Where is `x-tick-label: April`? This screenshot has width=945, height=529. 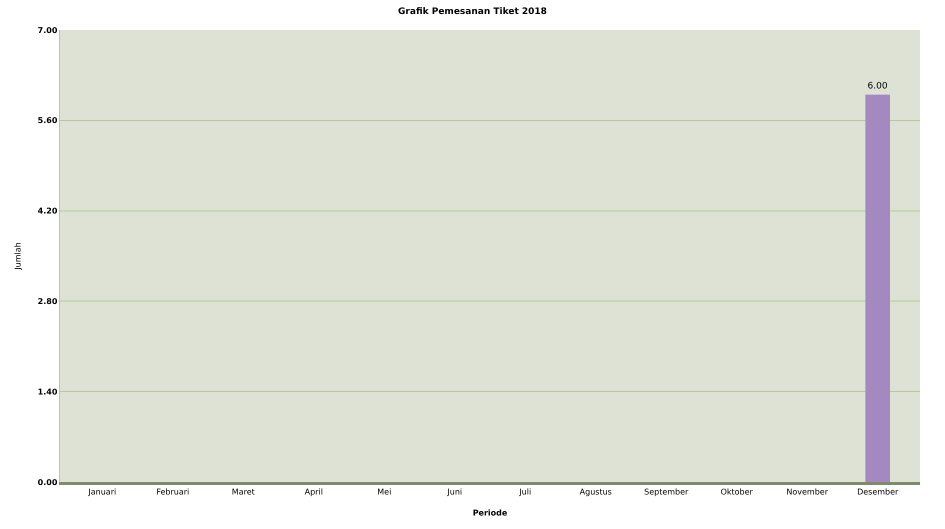 x-tick-label: April is located at coordinates (313, 492).